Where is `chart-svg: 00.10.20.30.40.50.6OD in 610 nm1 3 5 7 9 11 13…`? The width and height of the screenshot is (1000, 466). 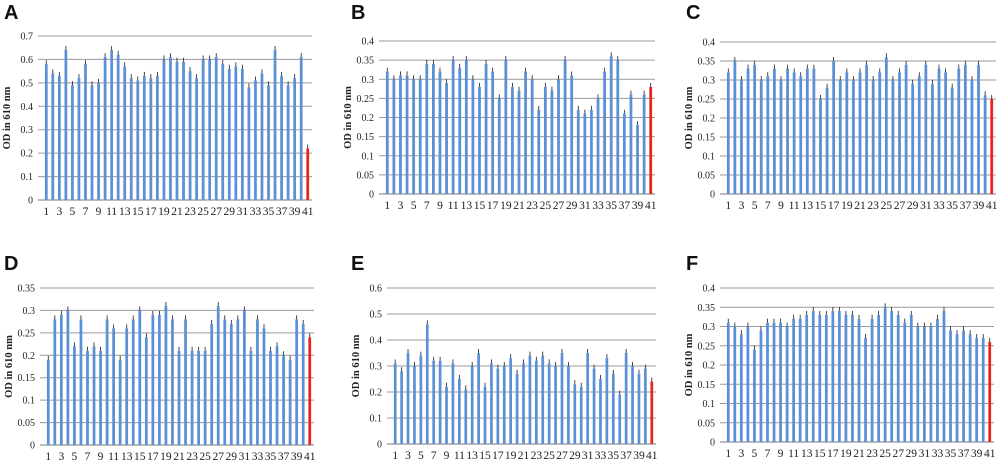 chart-svg: 00.10.20.30.40.50.6OD in 610 nm1 3 5 7 9 11 13… is located at coordinates (504, 373).